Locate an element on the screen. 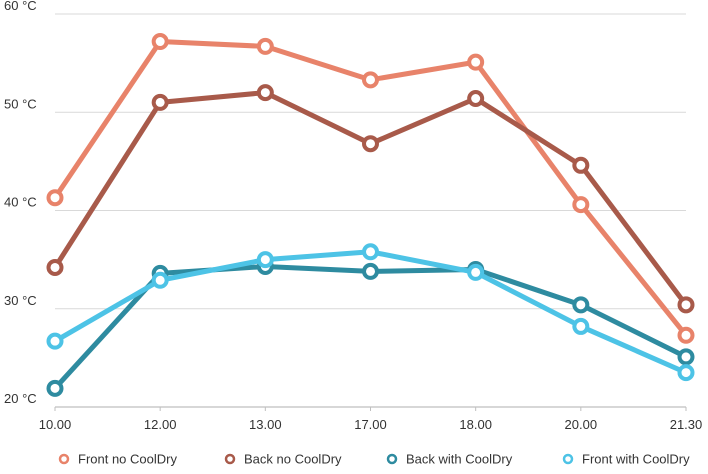 The height and width of the screenshot is (474, 708). x-tick-label: 18.00 is located at coordinates (475, 424).